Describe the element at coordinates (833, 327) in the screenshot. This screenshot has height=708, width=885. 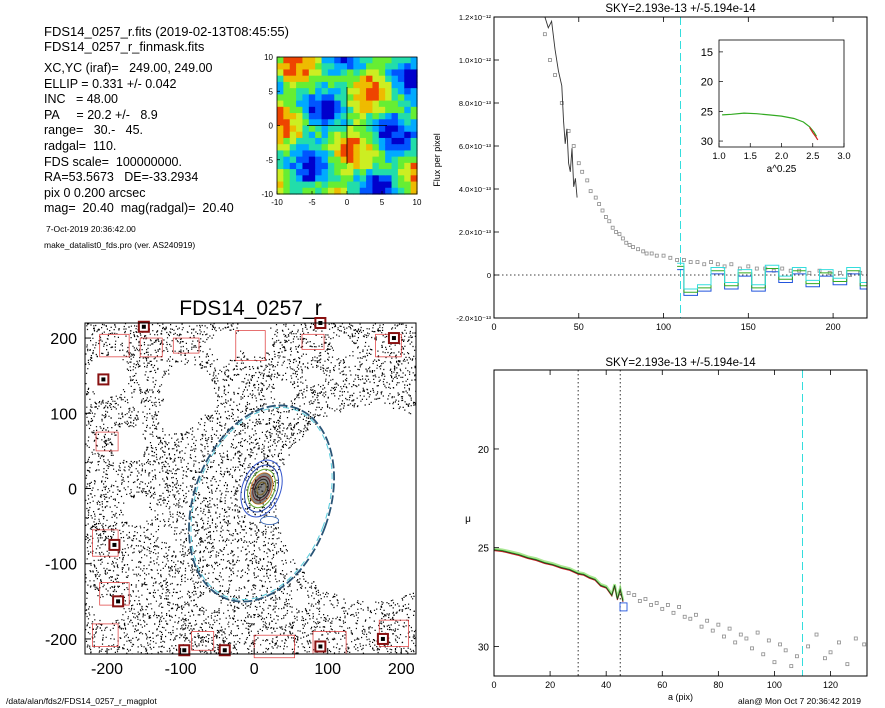
I see `sky-x-tick: 200` at that location.